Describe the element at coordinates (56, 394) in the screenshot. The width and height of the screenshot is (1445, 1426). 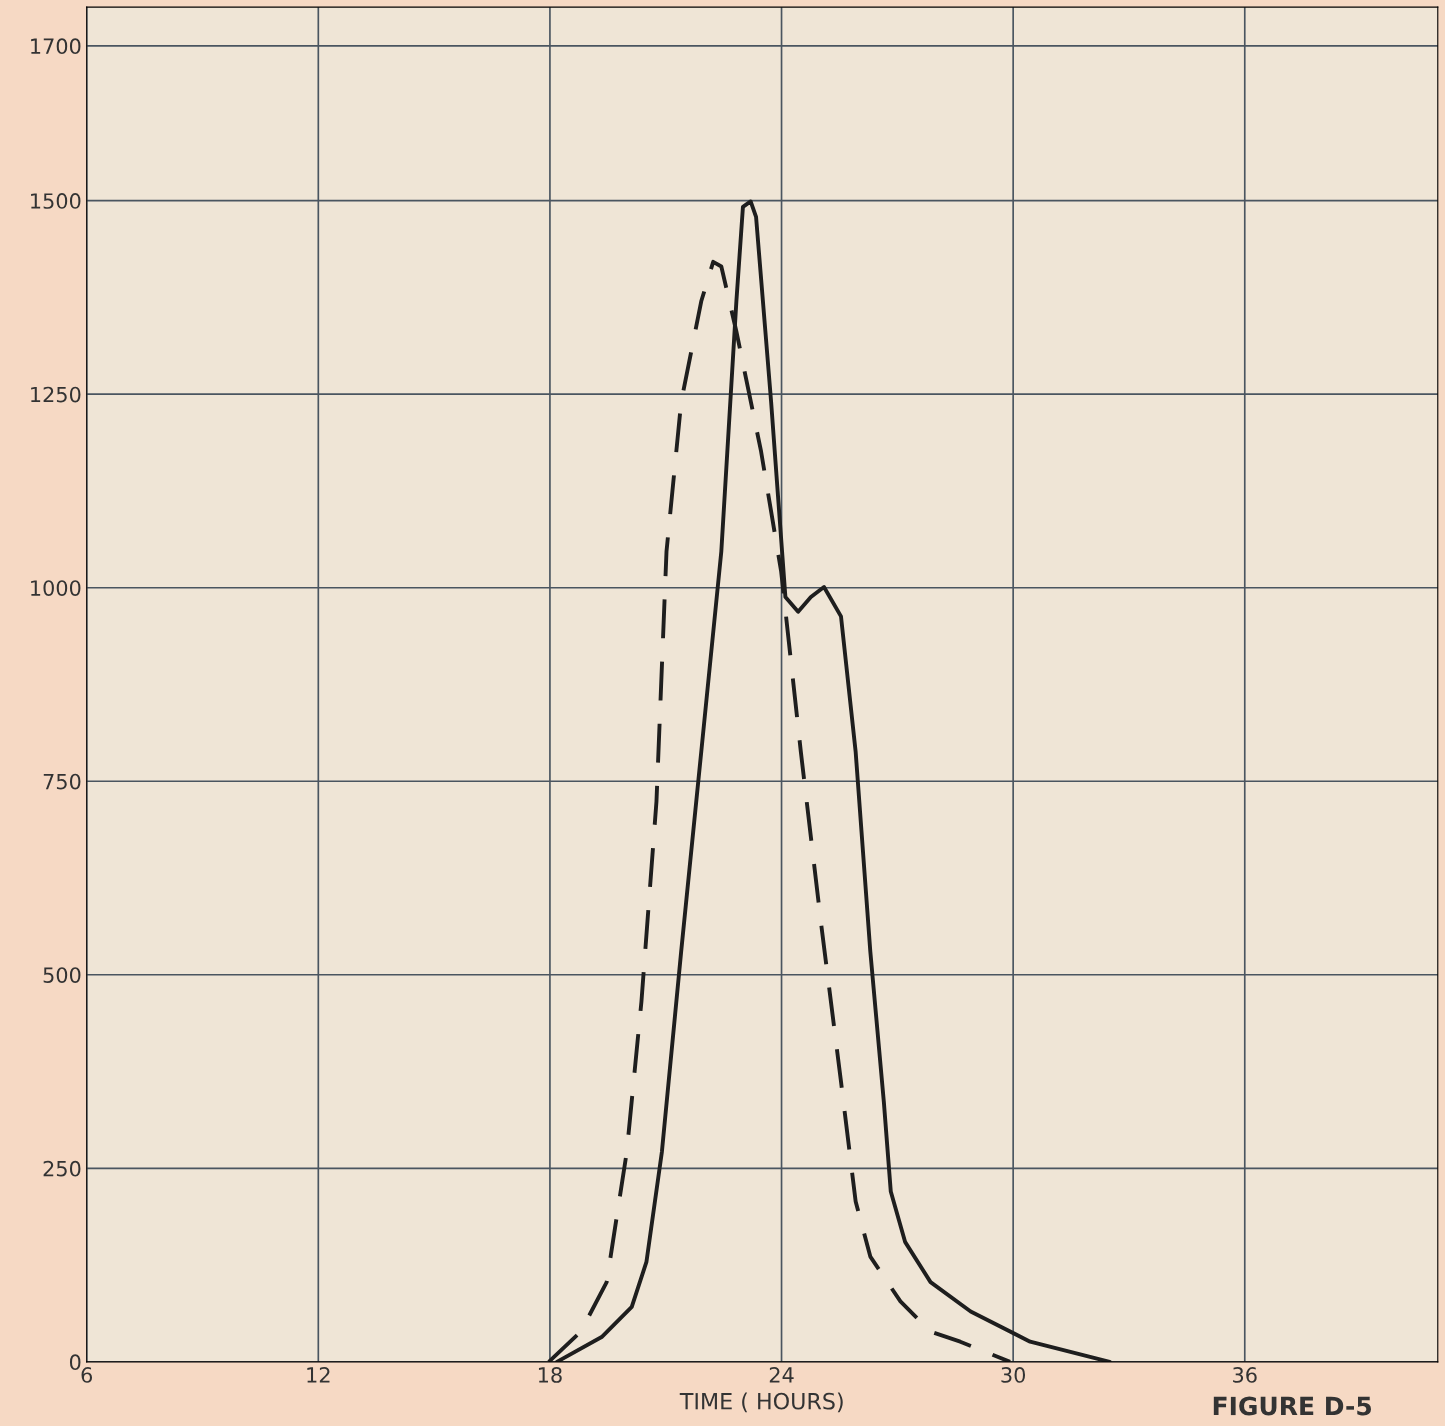
I see `y-tick-label: 1250` at that location.